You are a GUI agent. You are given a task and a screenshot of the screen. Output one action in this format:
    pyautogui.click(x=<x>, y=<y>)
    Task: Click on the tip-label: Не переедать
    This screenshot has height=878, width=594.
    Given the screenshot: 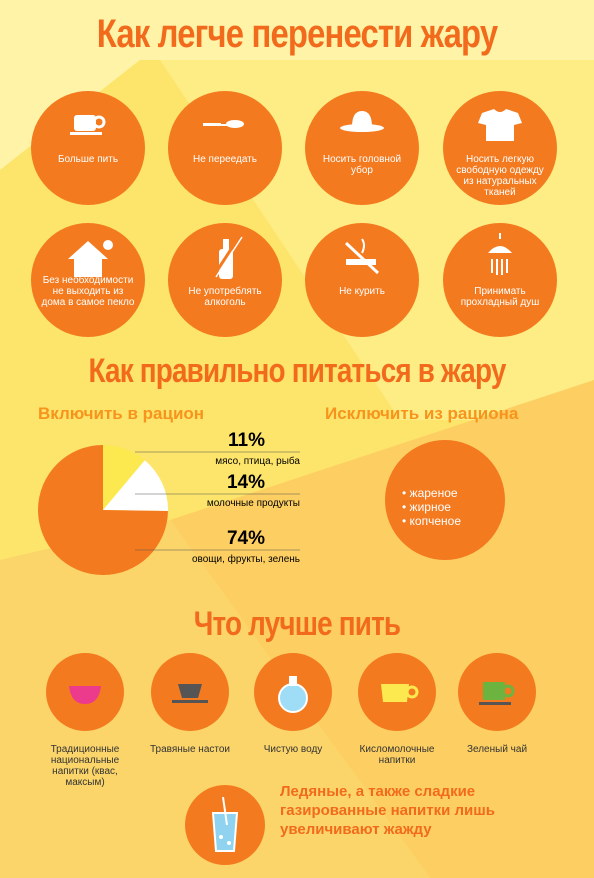 What is the action you would take?
    pyautogui.click(x=225, y=159)
    